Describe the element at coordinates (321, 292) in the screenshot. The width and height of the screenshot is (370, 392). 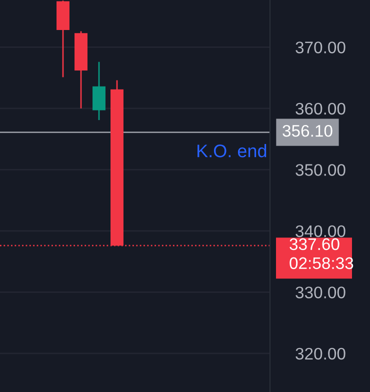
I see `y-tick-label: 330.00` at that location.